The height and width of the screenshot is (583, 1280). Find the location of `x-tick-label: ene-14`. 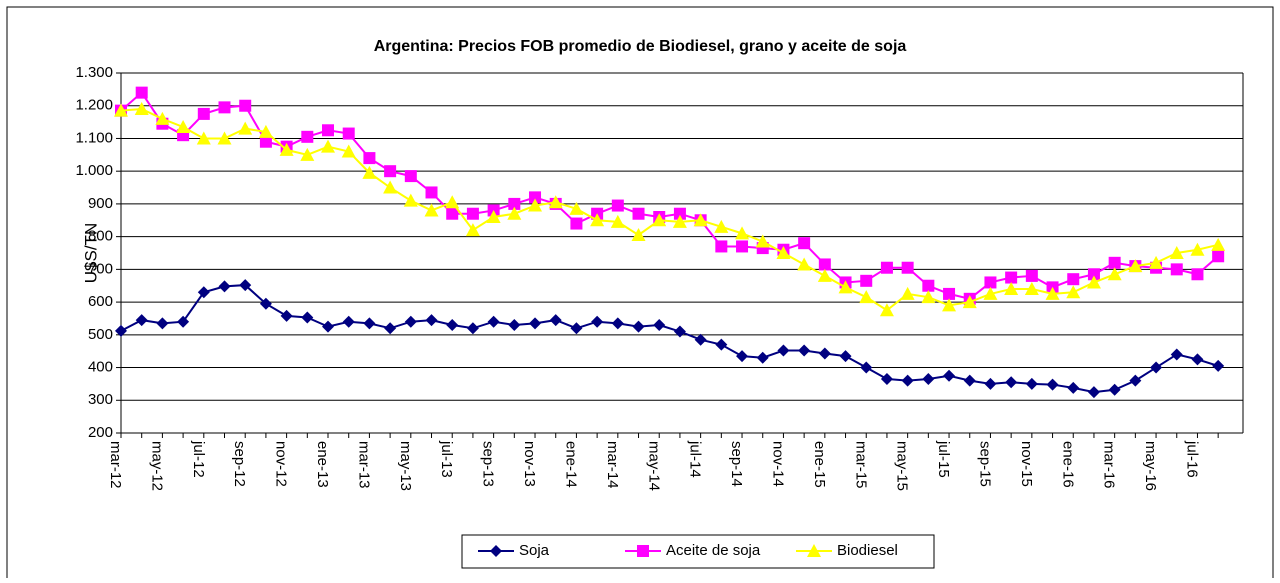

x-tick-label: ene-14 is located at coordinates (570, 464).